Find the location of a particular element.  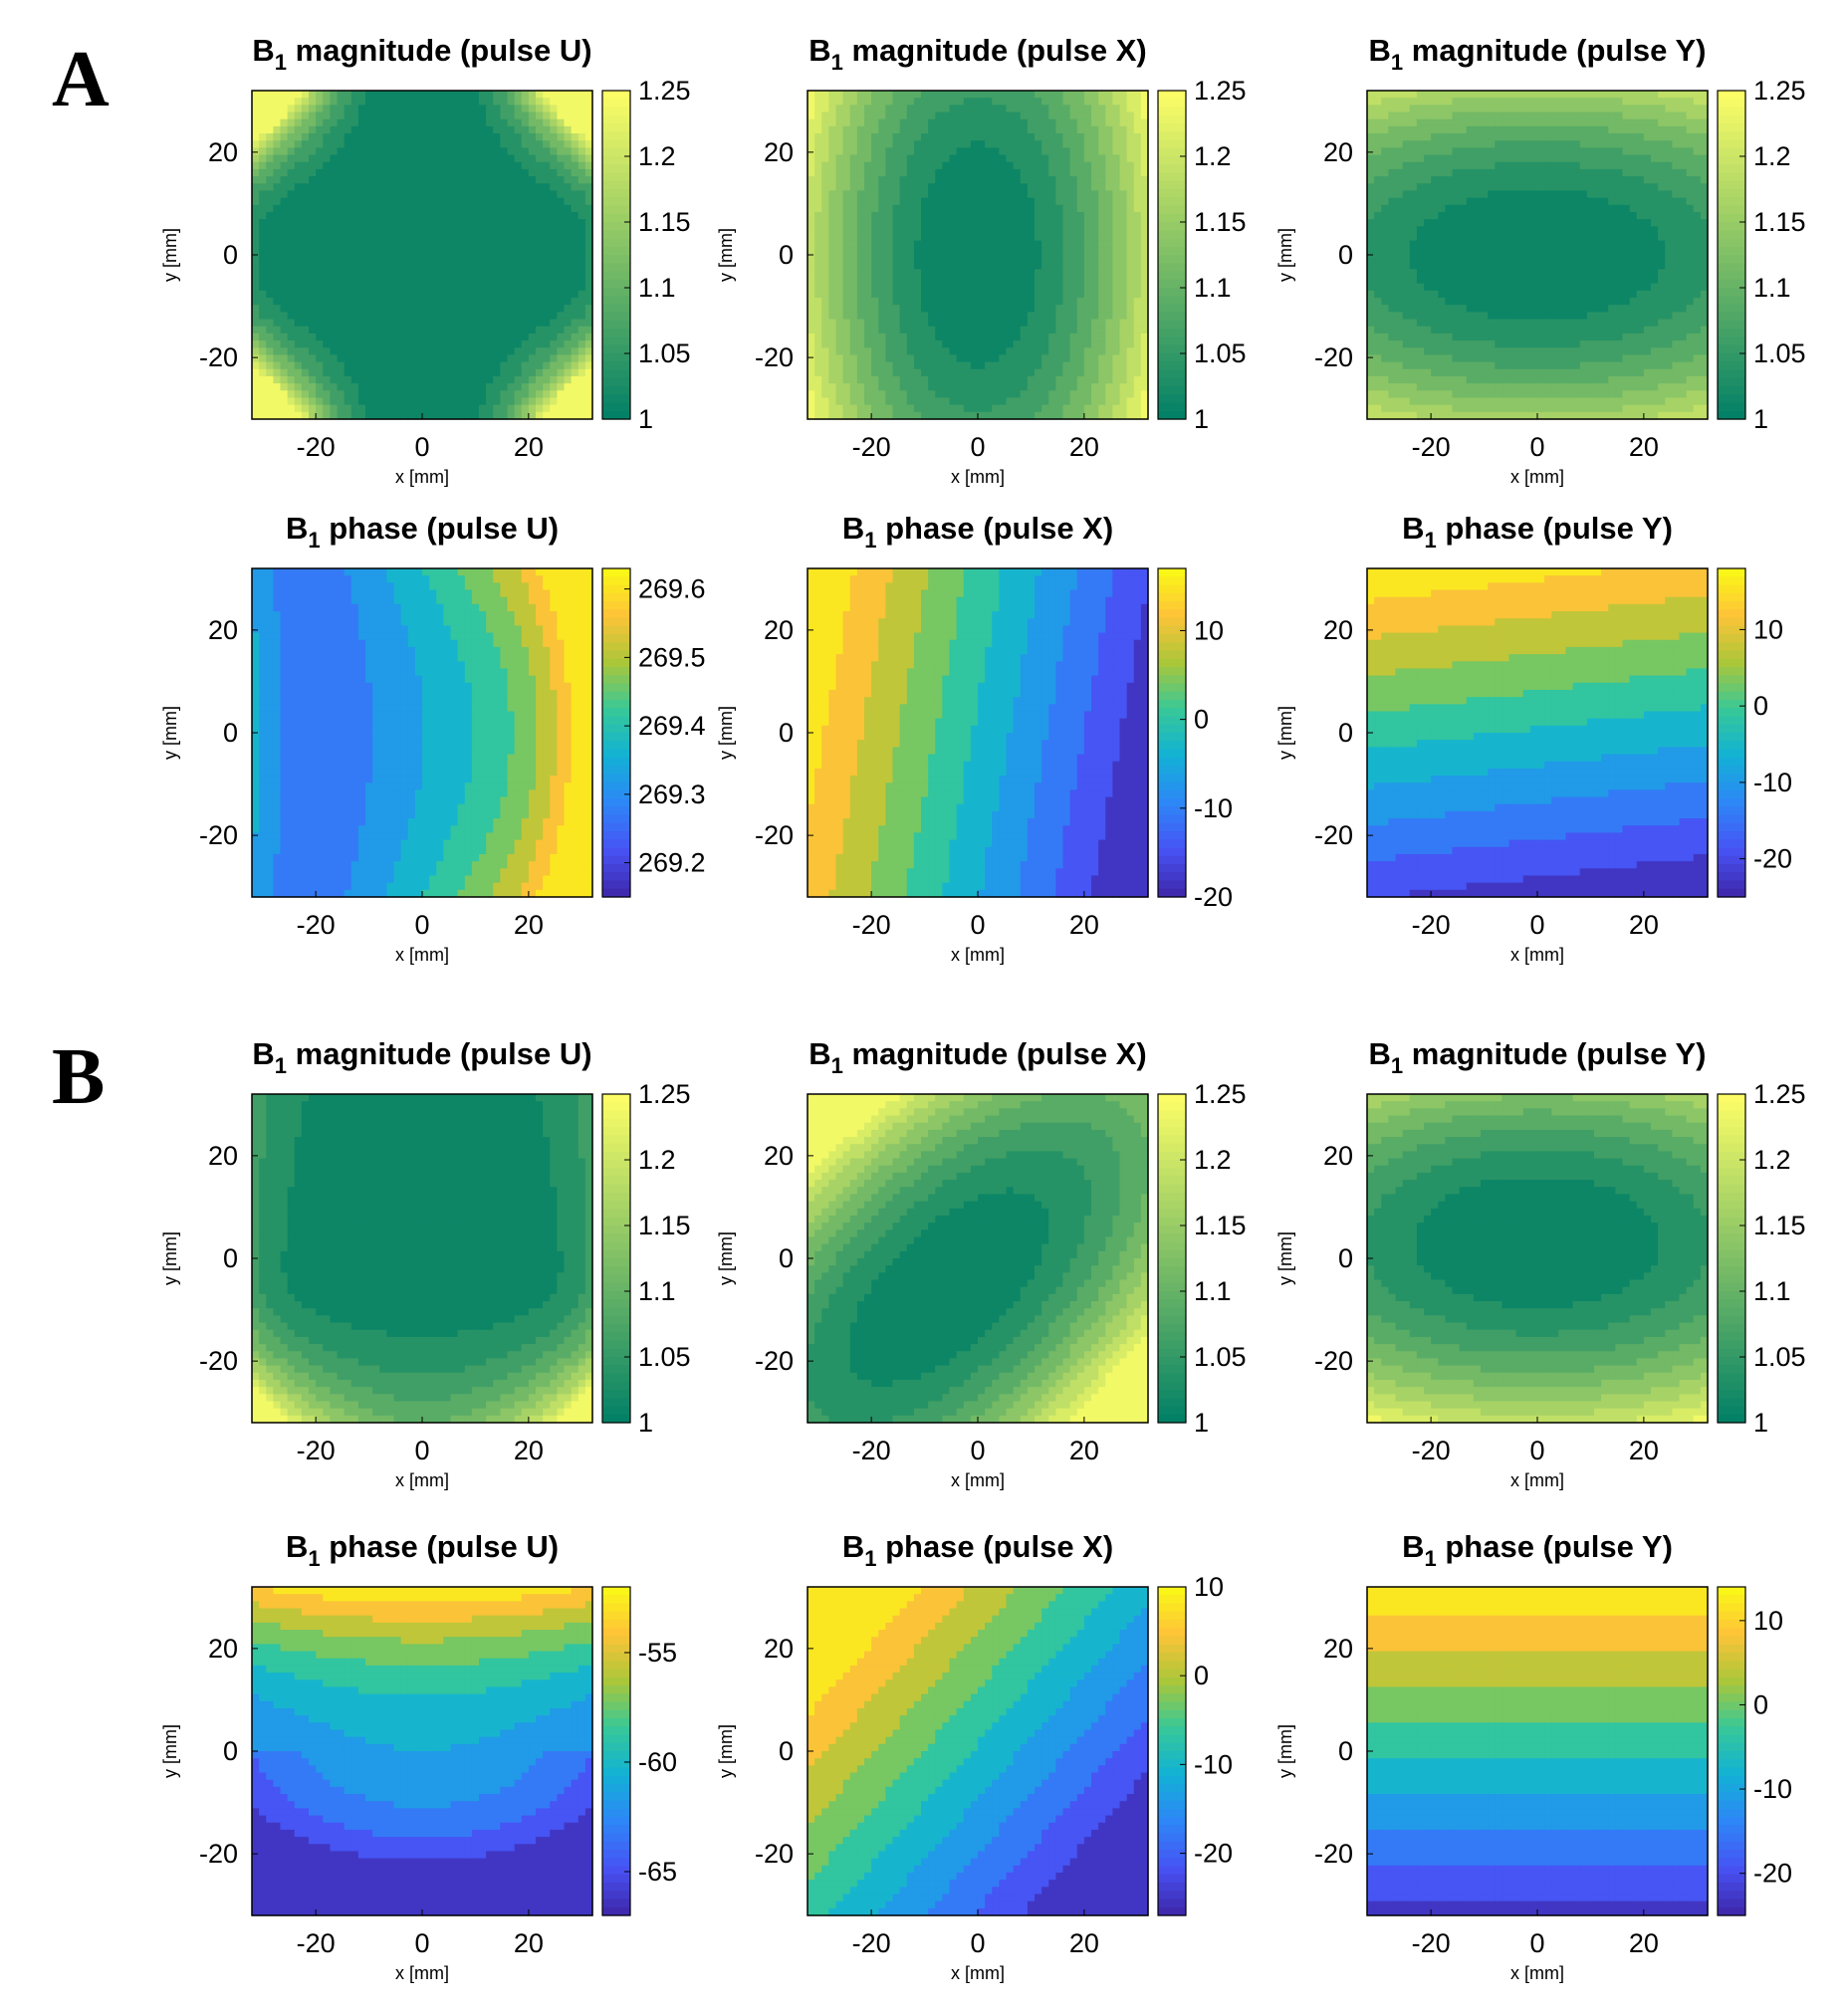

colorbar-tick-label: 1.05 is located at coordinates (664, 353).